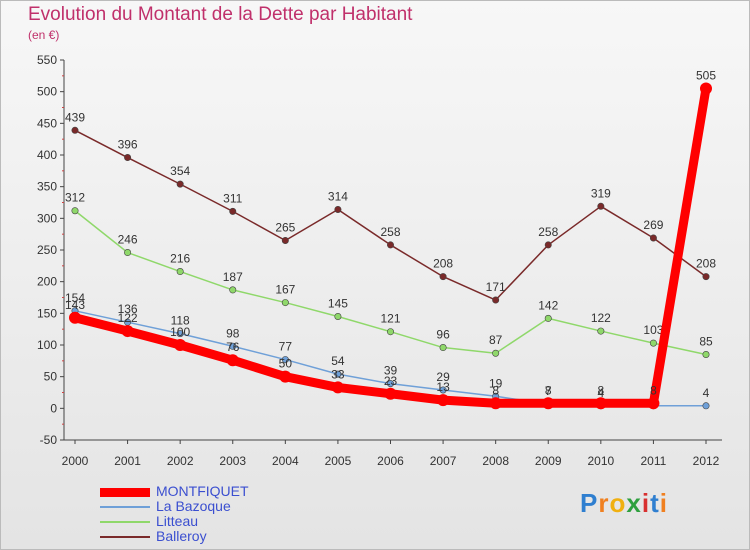  What do you see at coordinates (589, 503) in the screenshot?
I see `logo-letter: P` at bounding box center [589, 503].